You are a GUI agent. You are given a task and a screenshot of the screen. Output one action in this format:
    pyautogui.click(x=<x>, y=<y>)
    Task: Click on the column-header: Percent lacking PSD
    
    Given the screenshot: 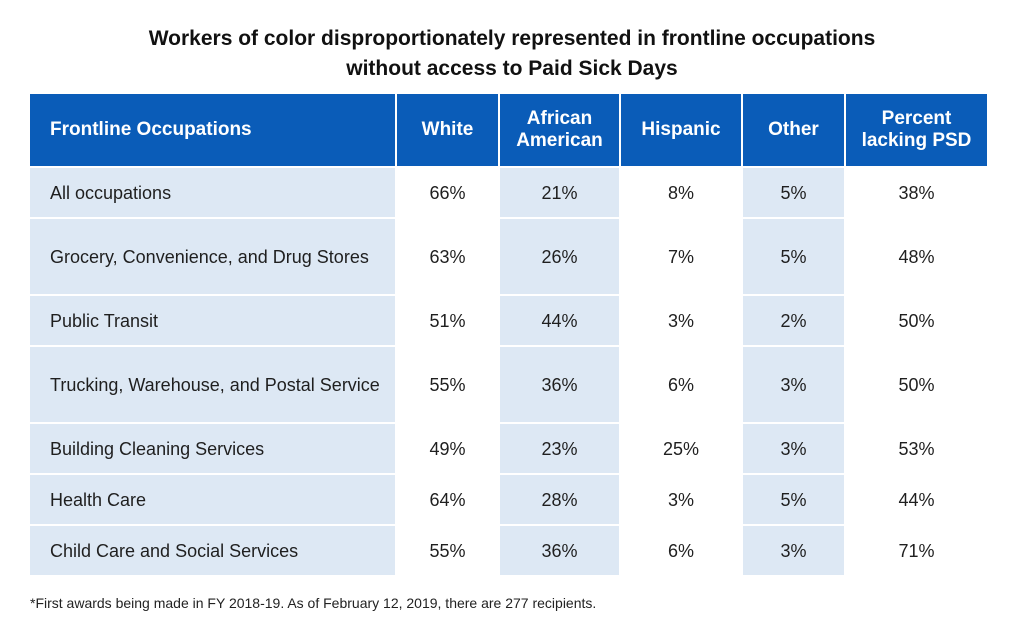 What is the action you would take?
    pyautogui.click(x=916, y=130)
    